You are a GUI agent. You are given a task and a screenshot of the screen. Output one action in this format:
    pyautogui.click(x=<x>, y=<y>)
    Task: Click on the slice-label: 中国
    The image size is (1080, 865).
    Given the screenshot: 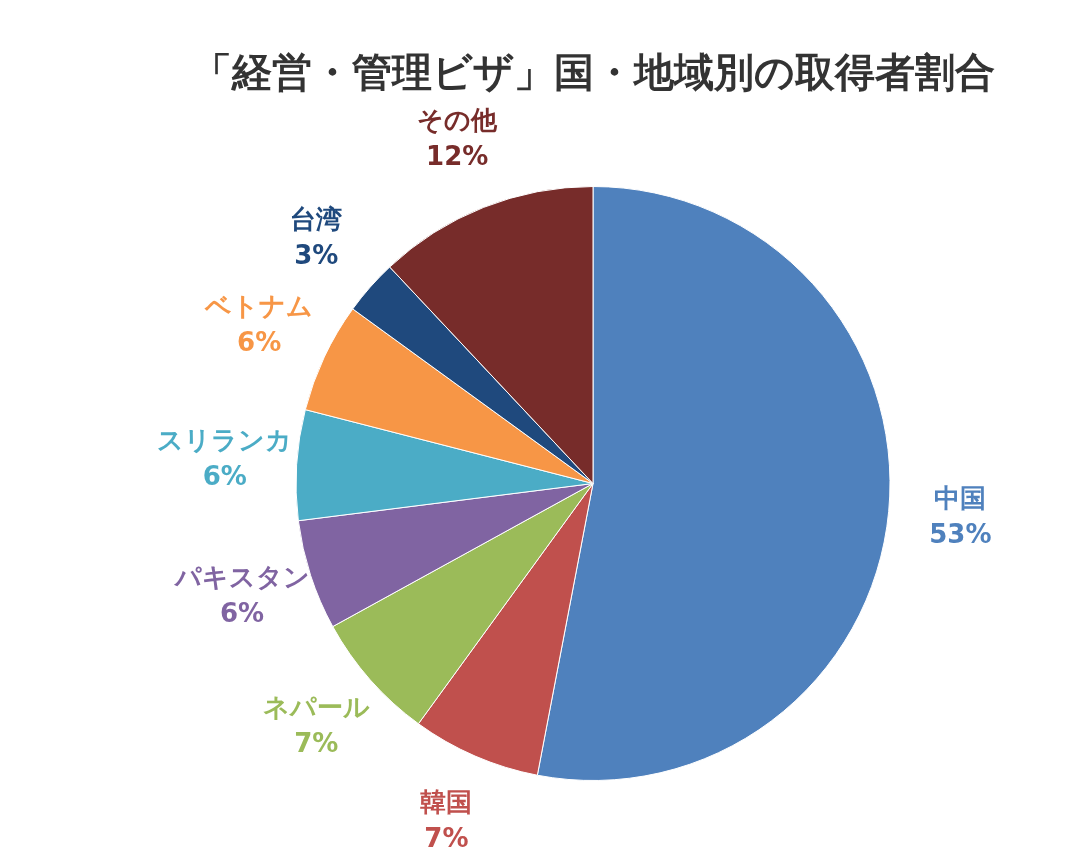 What is the action you would take?
    pyautogui.click(x=960, y=497)
    